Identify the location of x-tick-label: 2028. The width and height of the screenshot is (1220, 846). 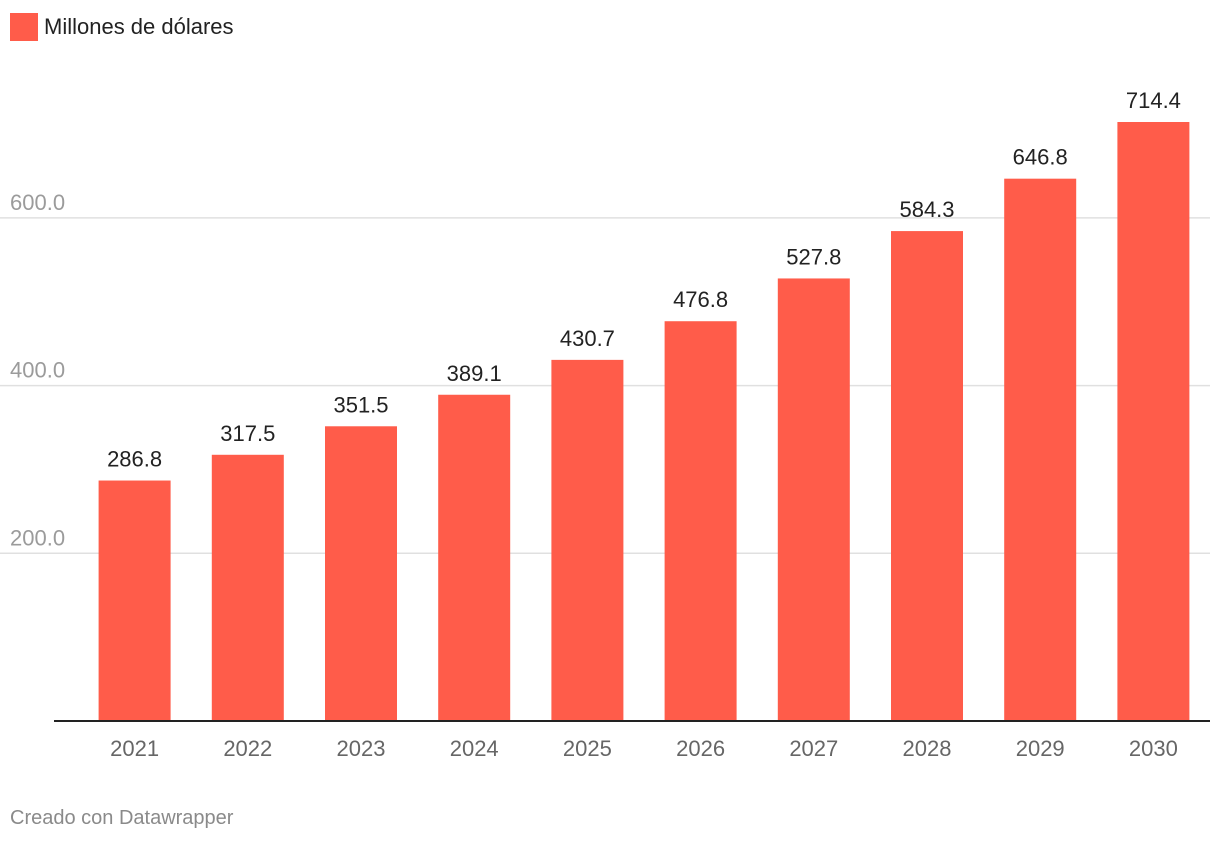
(927, 748).